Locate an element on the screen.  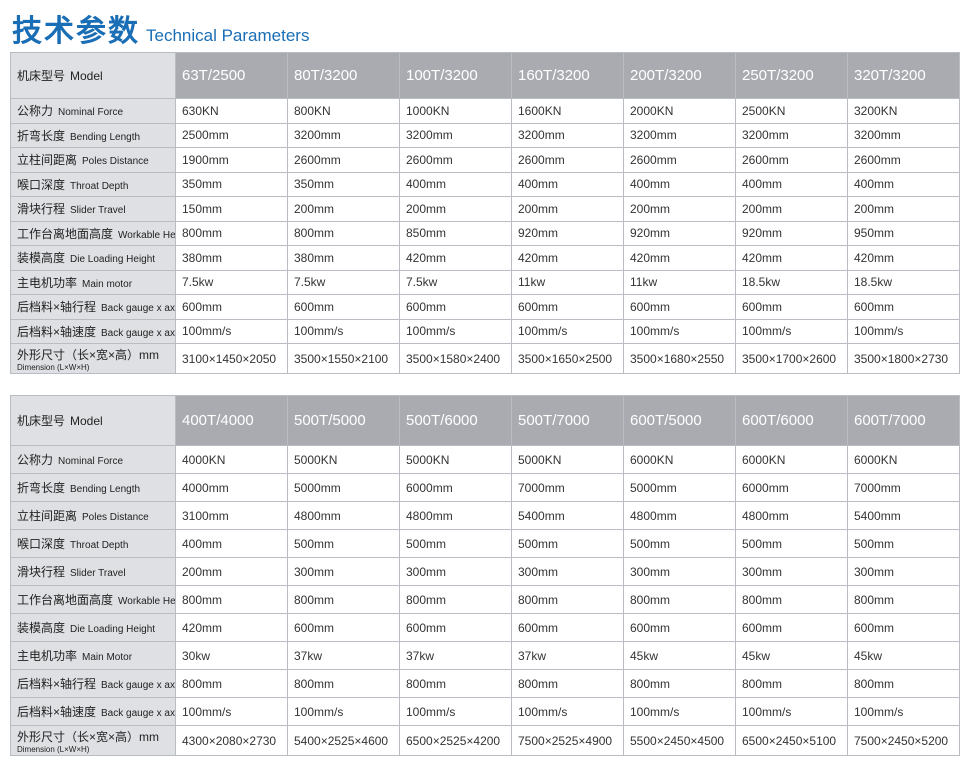
row-label: 外形尺寸（长×宽×高）mm Dimension (L×W×H) is located at coordinates (93, 740).